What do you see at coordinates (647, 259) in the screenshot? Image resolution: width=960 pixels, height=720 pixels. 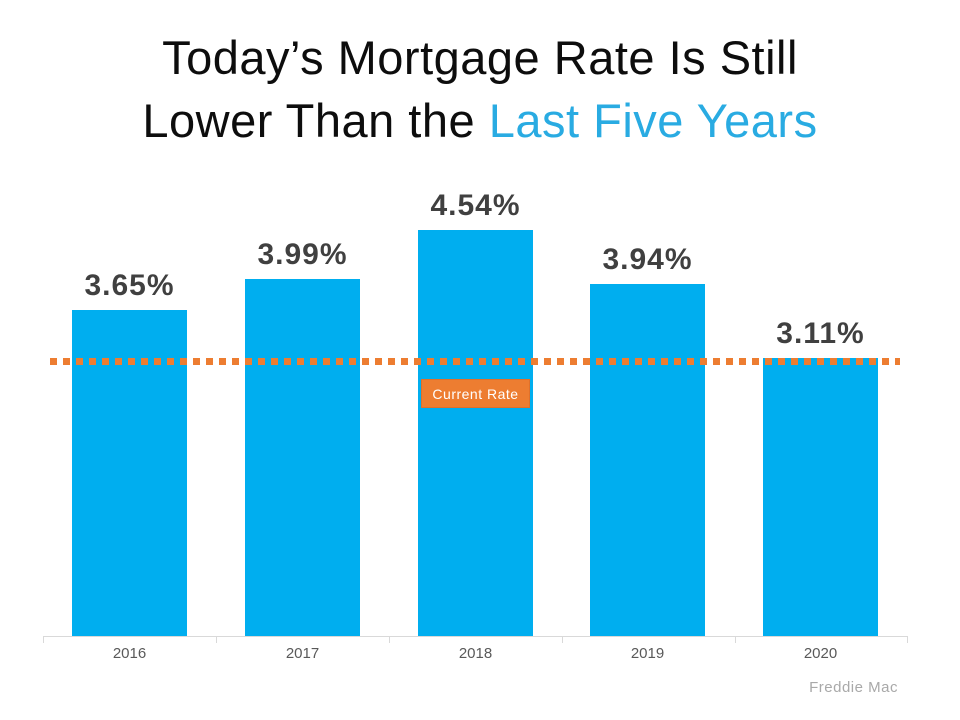 I see `bar-value-label-2019: 3.94%` at bounding box center [647, 259].